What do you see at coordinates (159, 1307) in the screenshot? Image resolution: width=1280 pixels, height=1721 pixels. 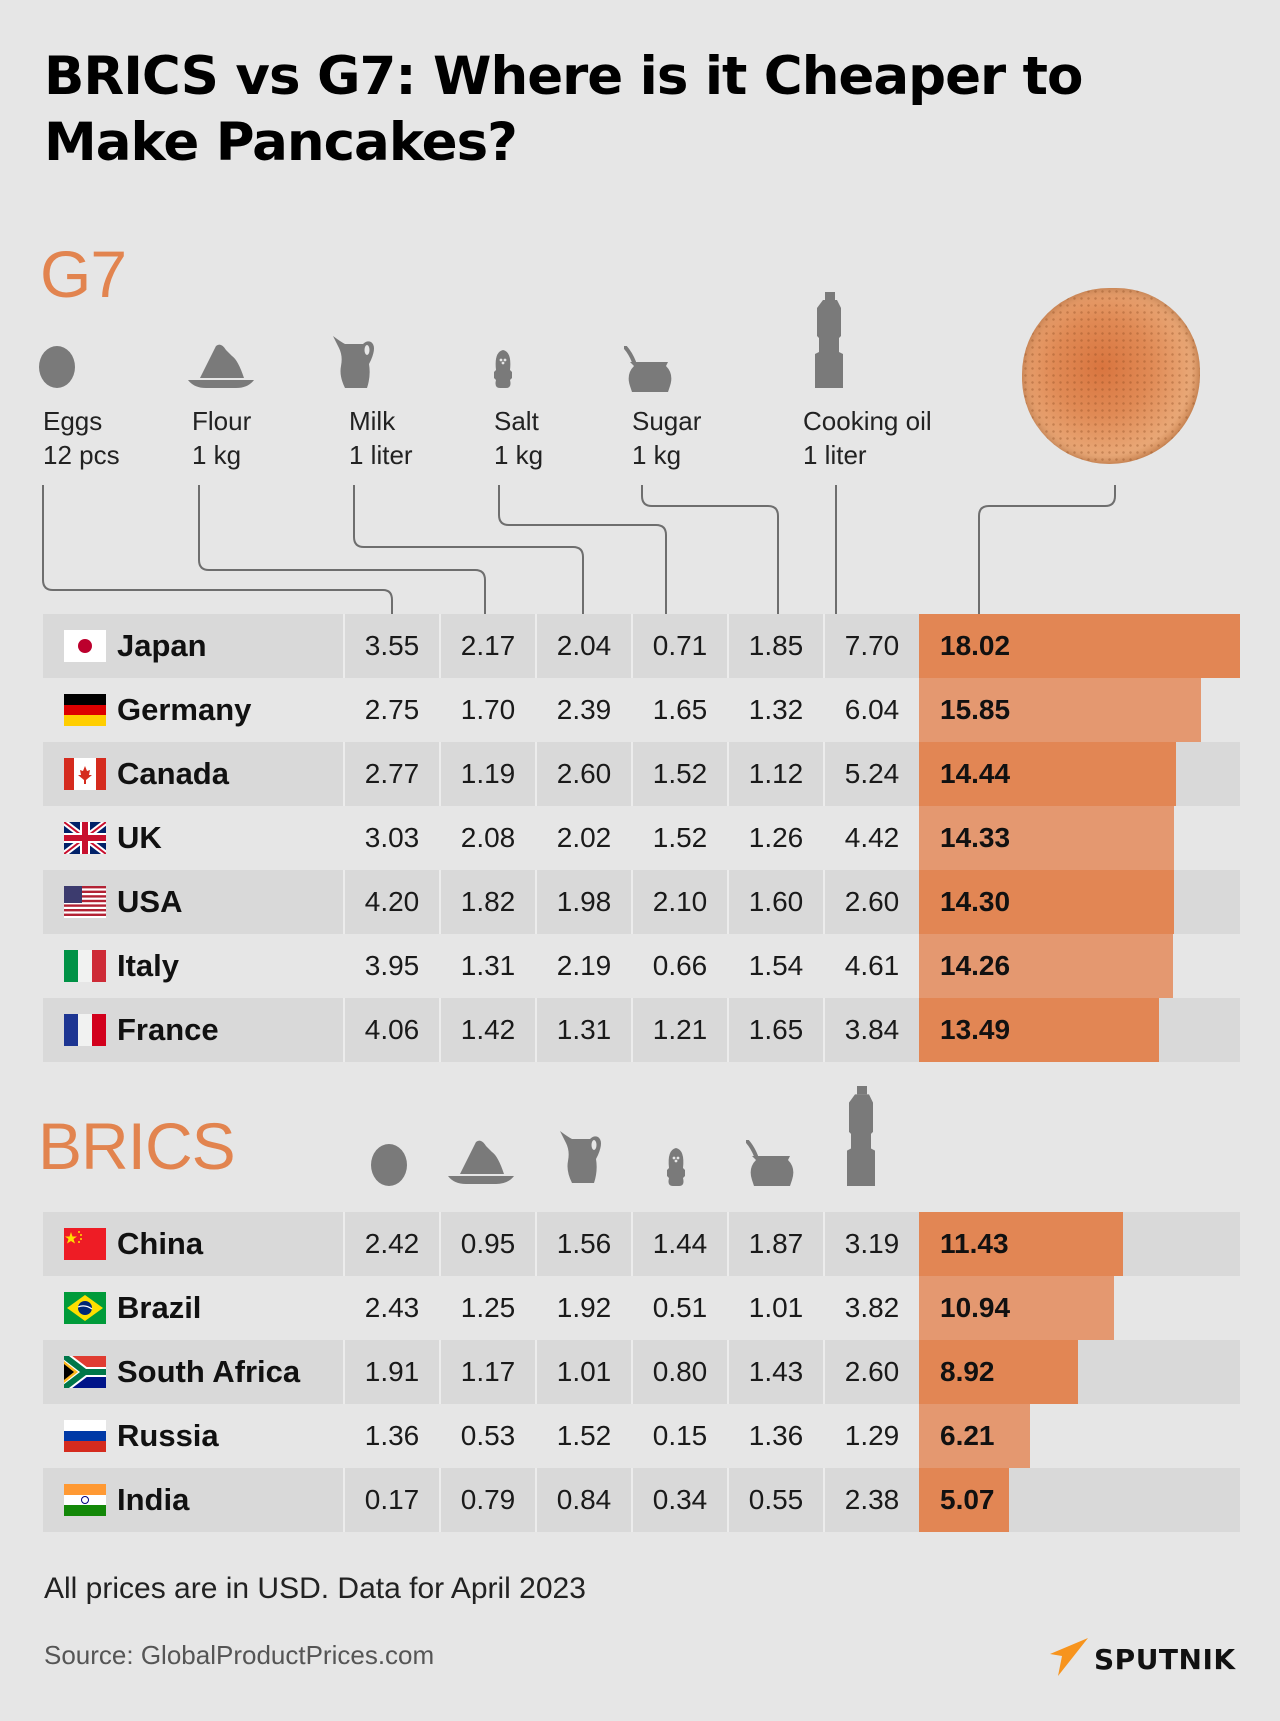 I see `country-name: Brazil` at bounding box center [159, 1307].